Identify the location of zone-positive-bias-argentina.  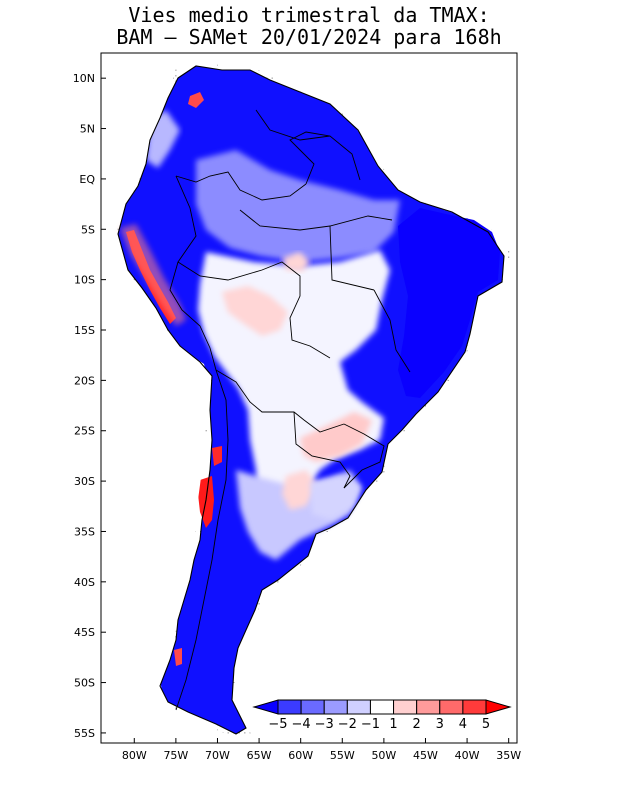
(300, 490).